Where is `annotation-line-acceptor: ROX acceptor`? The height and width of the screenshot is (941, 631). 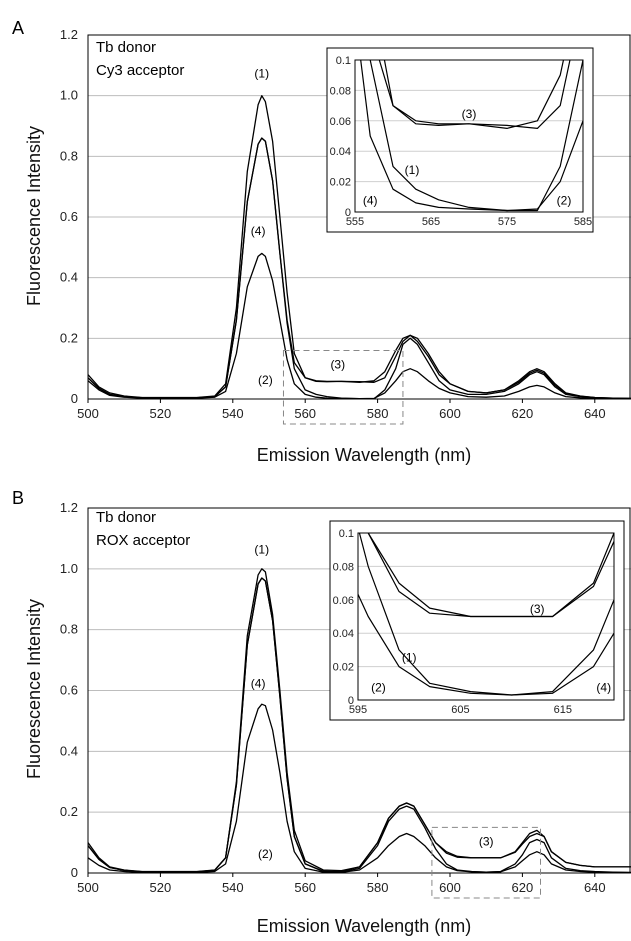 annotation-line-acceptor: ROX acceptor is located at coordinates (143, 540).